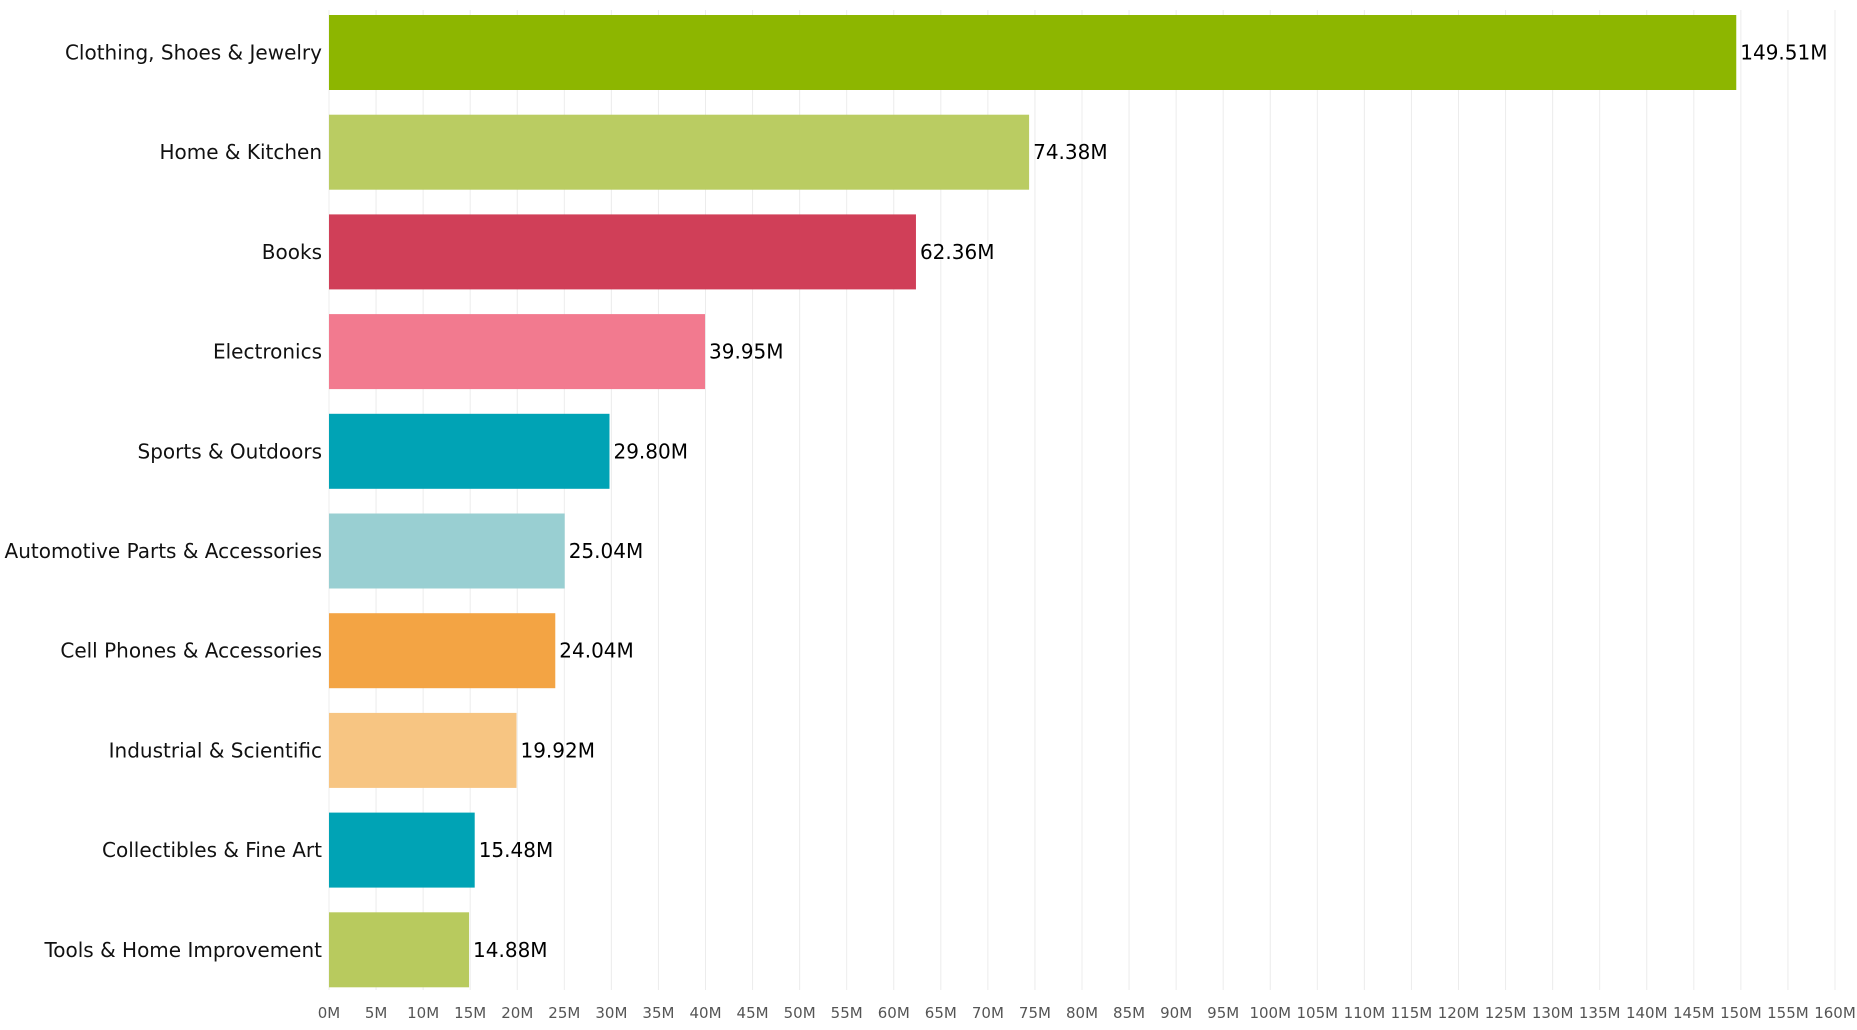  What do you see at coordinates (1506, 1013) in the screenshot?
I see `x-tick-label: 125M` at bounding box center [1506, 1013].